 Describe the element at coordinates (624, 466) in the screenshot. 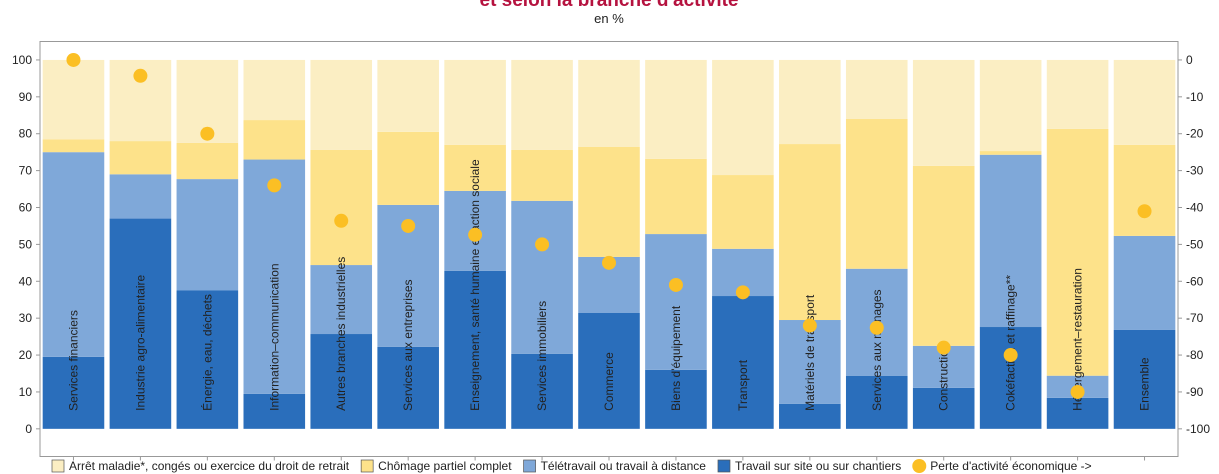

I see `legend-label: Télétravail ou travail à distance` at that location.